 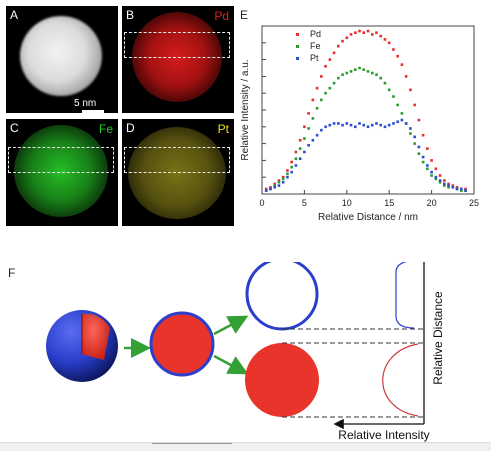 What do you see at coordinates (244, 15) in the screenshot?
I see `panel-label-e: E` at bounding box center [244, 15].